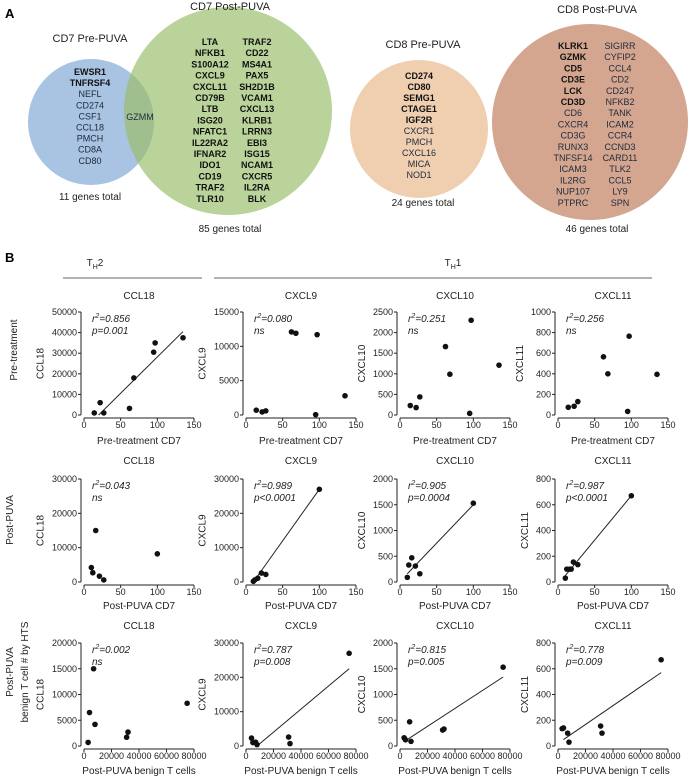  What do you see at coordinates (419, 98) in the screenshot?
I see `gene-label: SEMG1` at bounding box center [419, 98].